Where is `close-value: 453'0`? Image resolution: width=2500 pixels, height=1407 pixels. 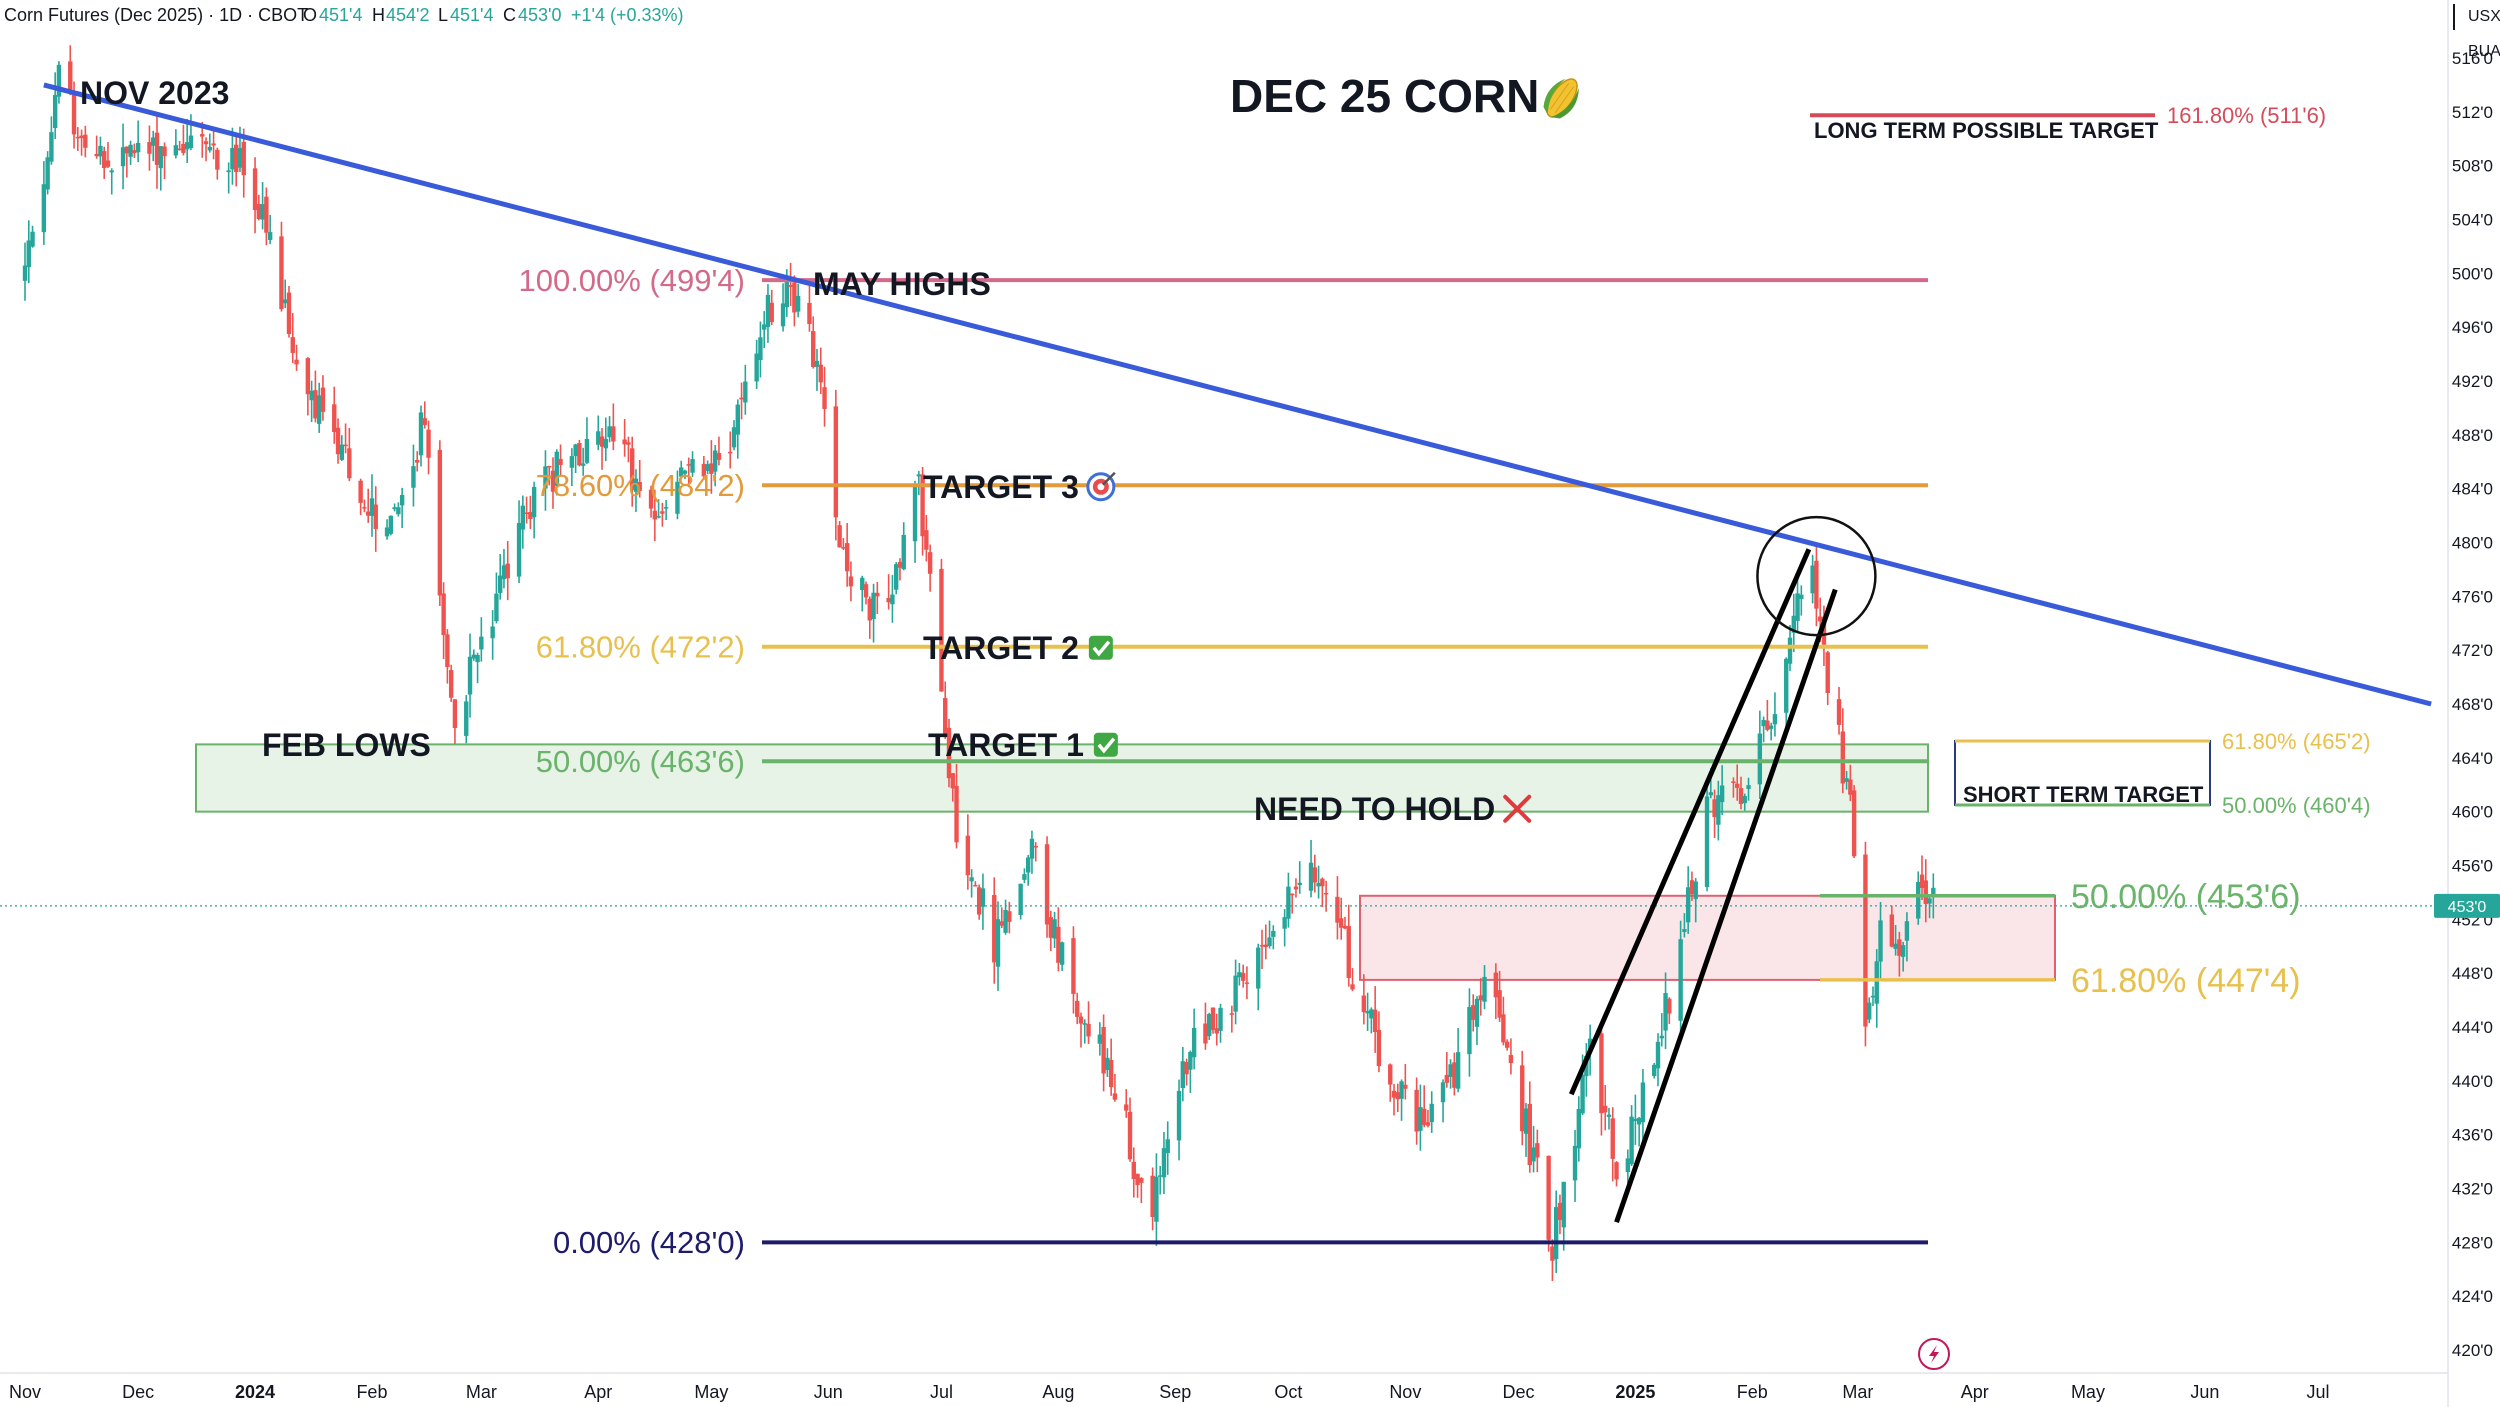 close-value: 453'0 is located at coordinates (539, 15).